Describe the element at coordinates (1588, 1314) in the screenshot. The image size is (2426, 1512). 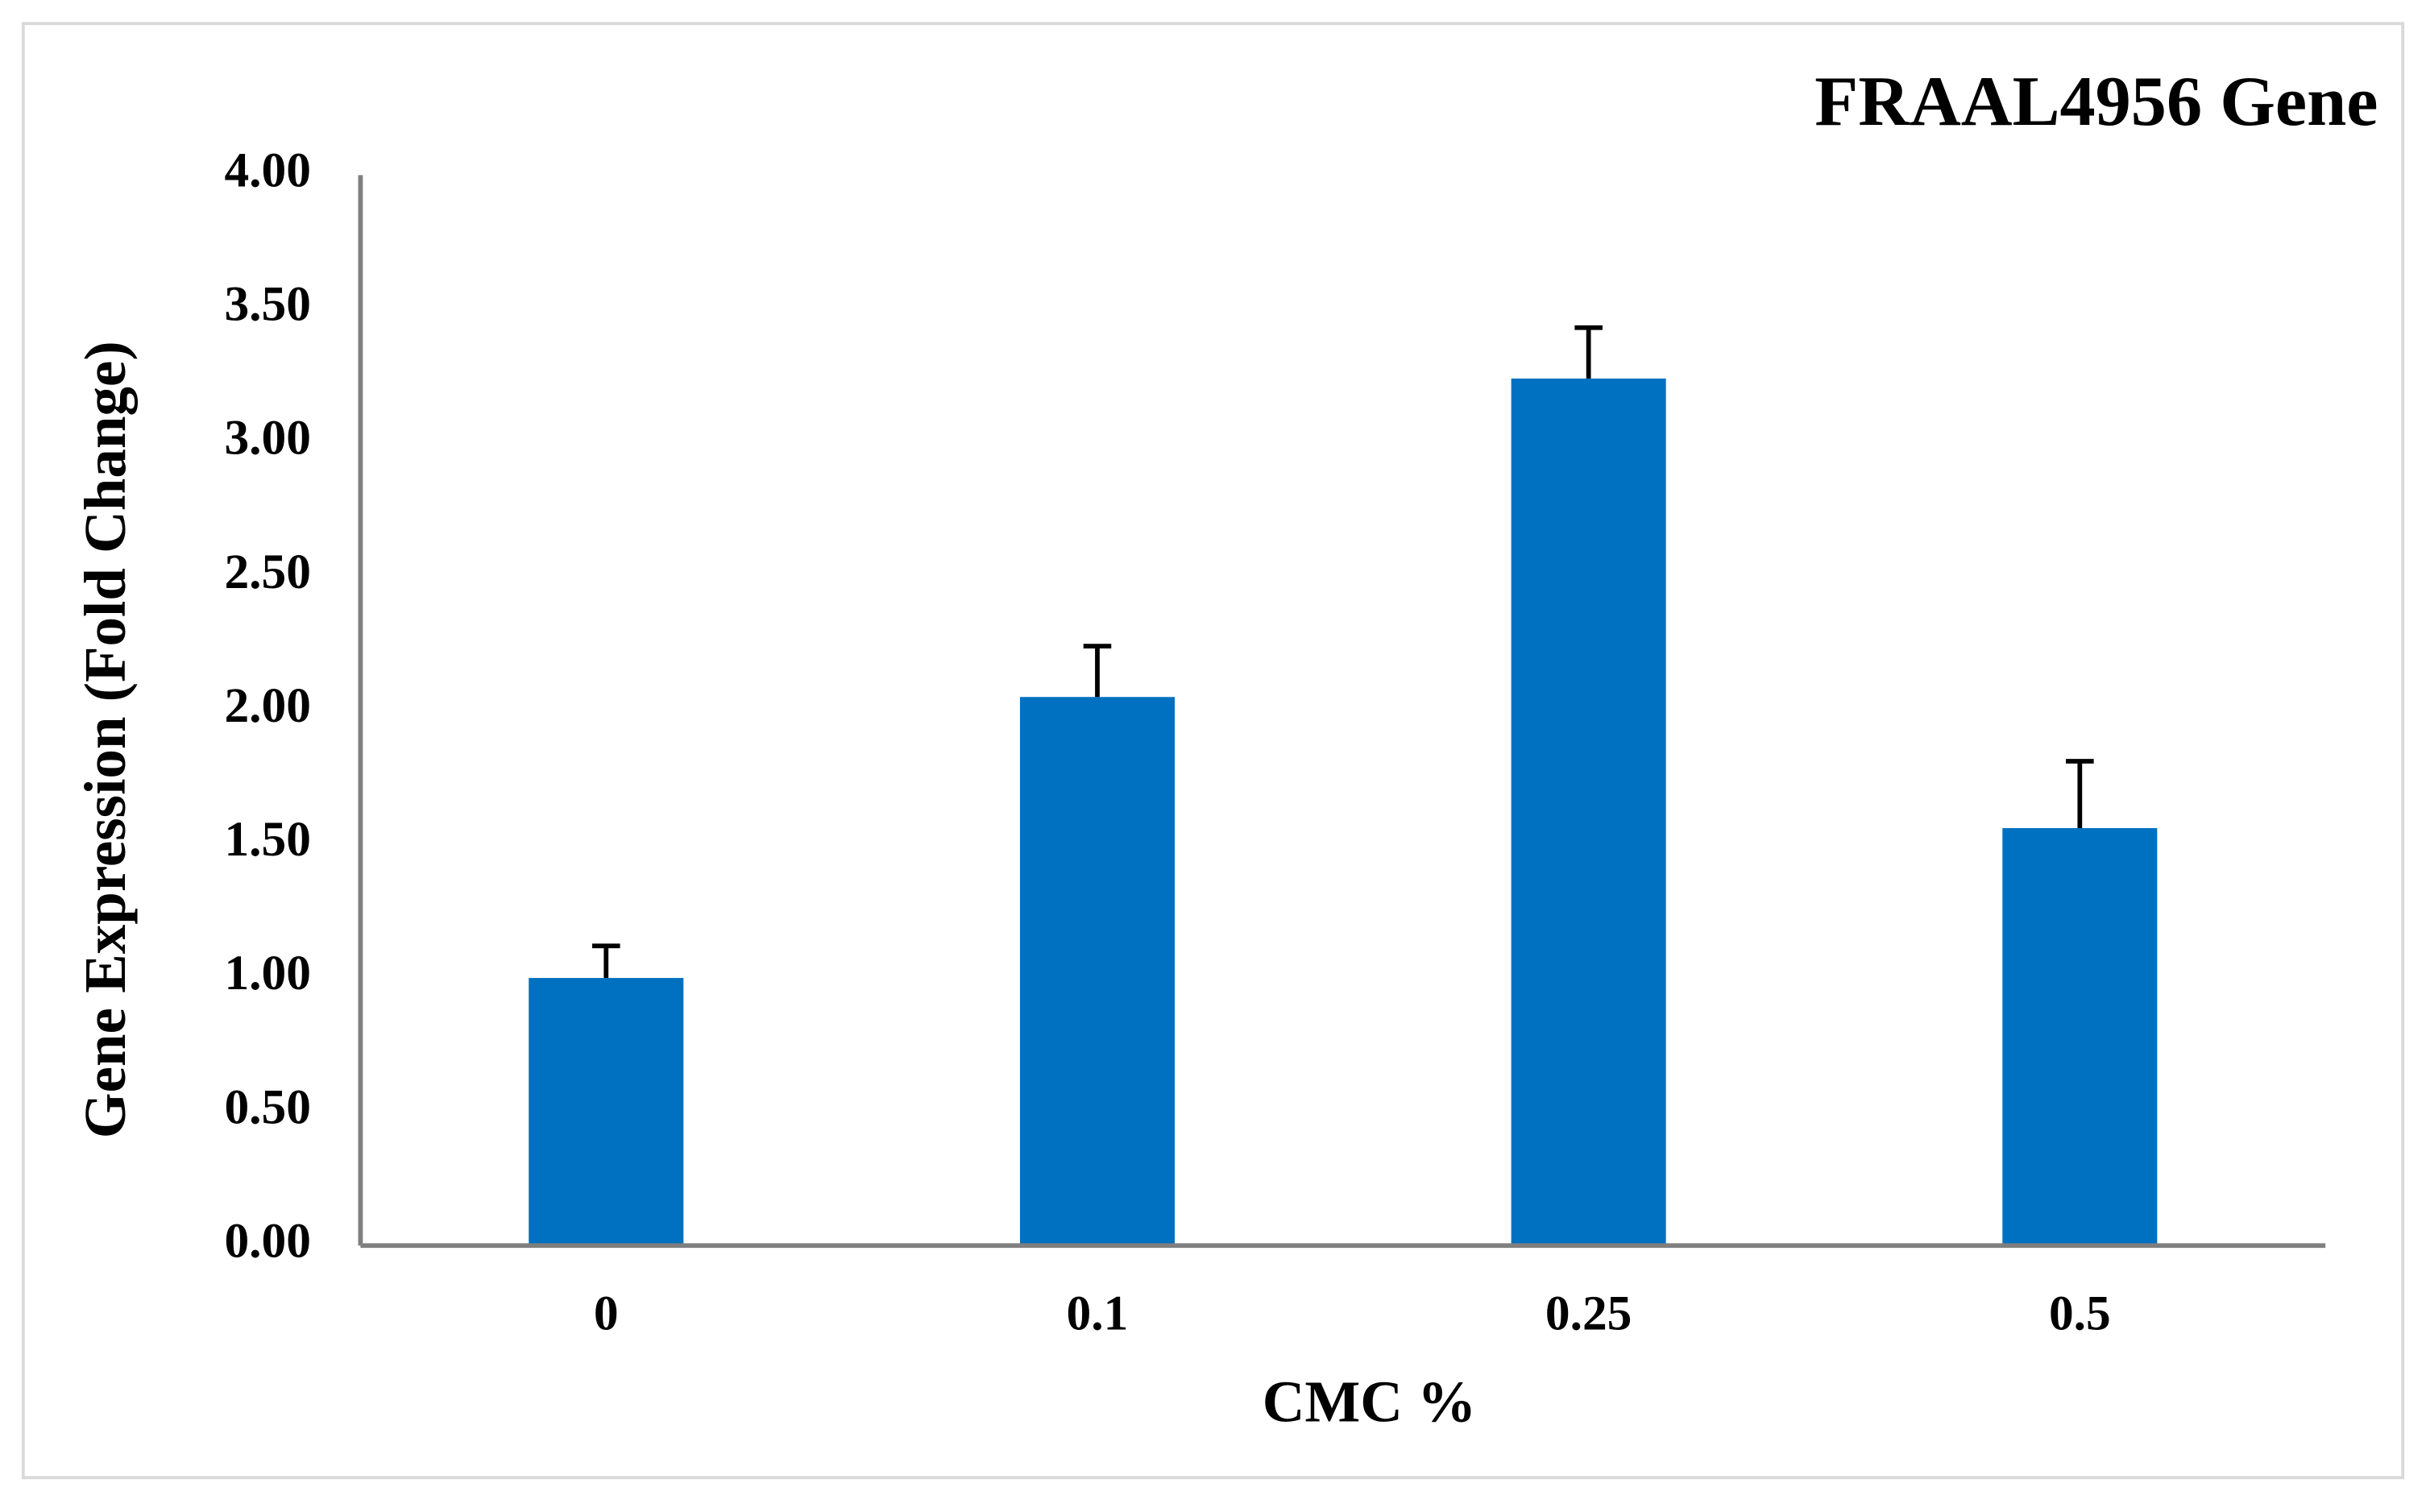
I see `x-tick-label: 0.25` at that location.